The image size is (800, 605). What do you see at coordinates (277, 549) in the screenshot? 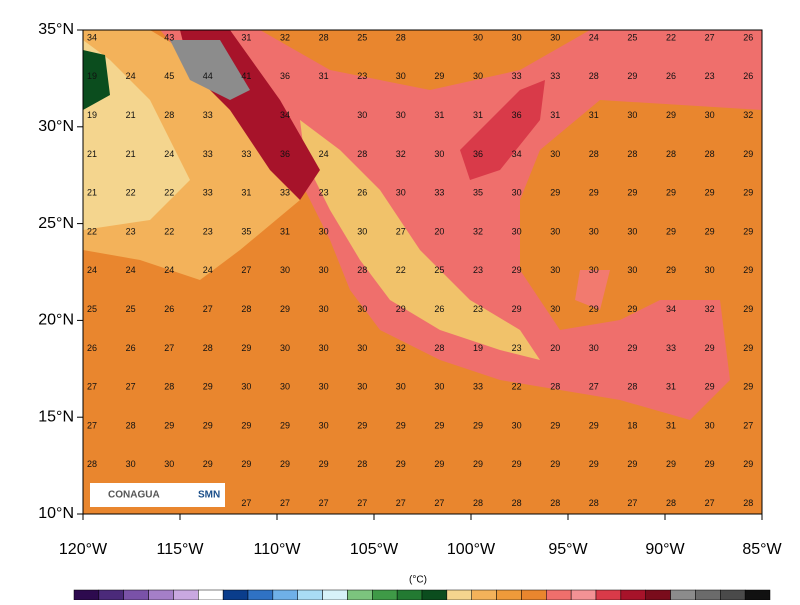
I see `lon-label: 110°W` at bounding box center [277, 549].